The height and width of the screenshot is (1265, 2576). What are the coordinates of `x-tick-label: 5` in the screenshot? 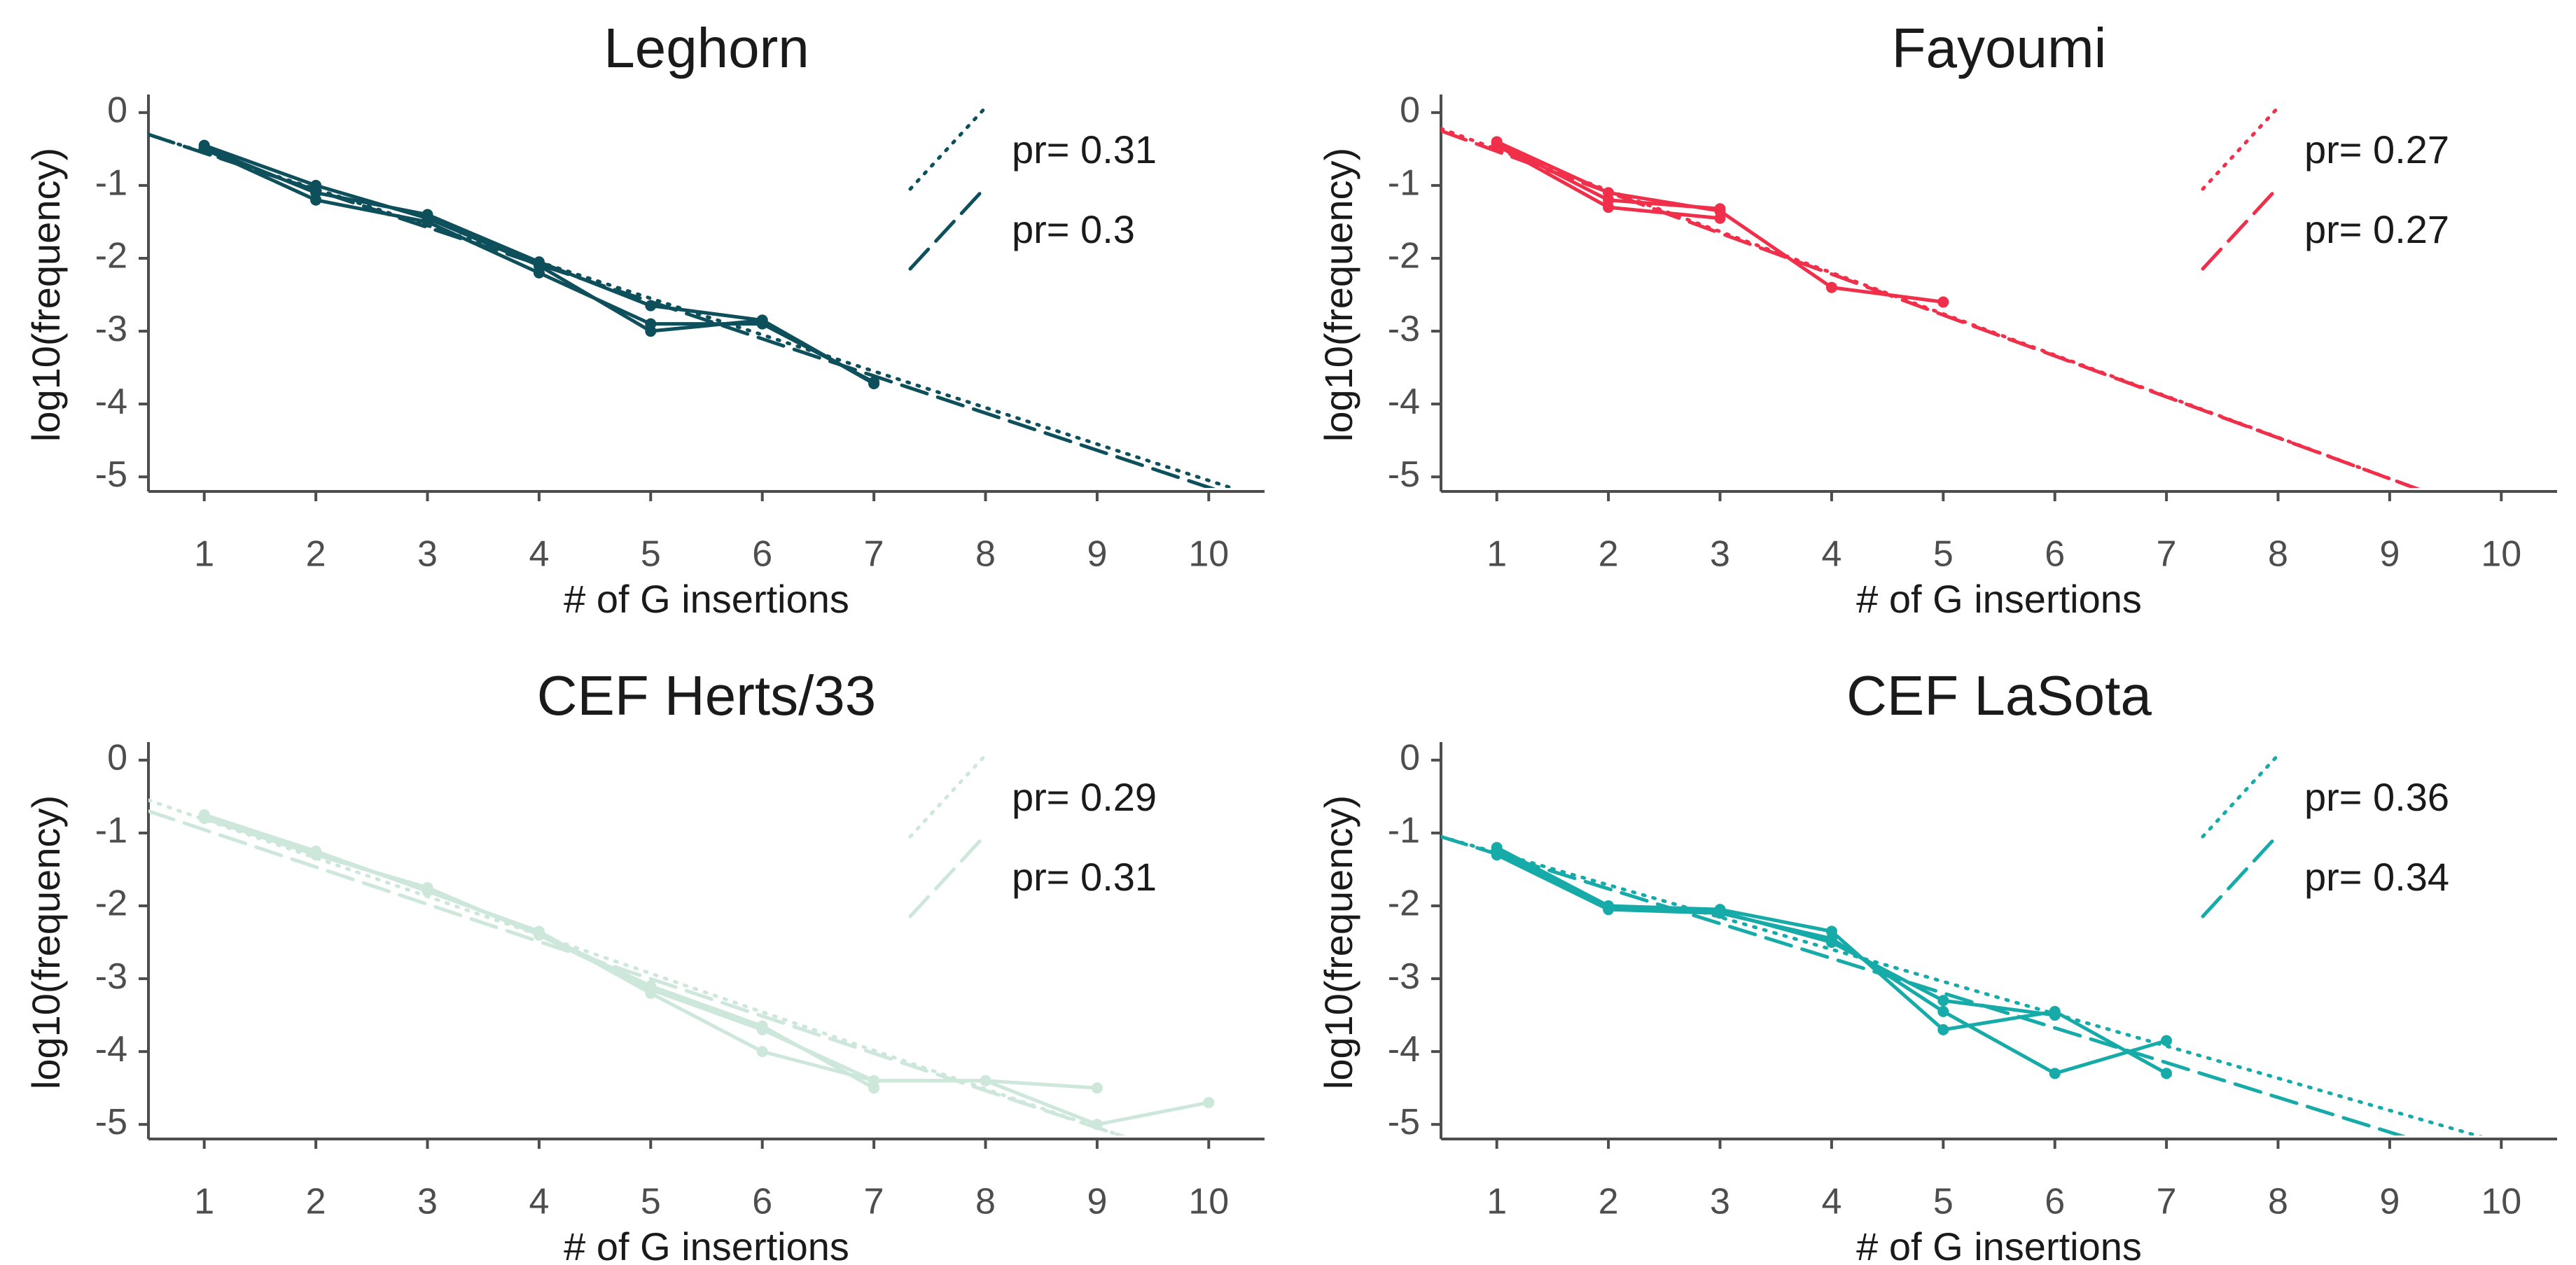 It's located at (1943, 1202).